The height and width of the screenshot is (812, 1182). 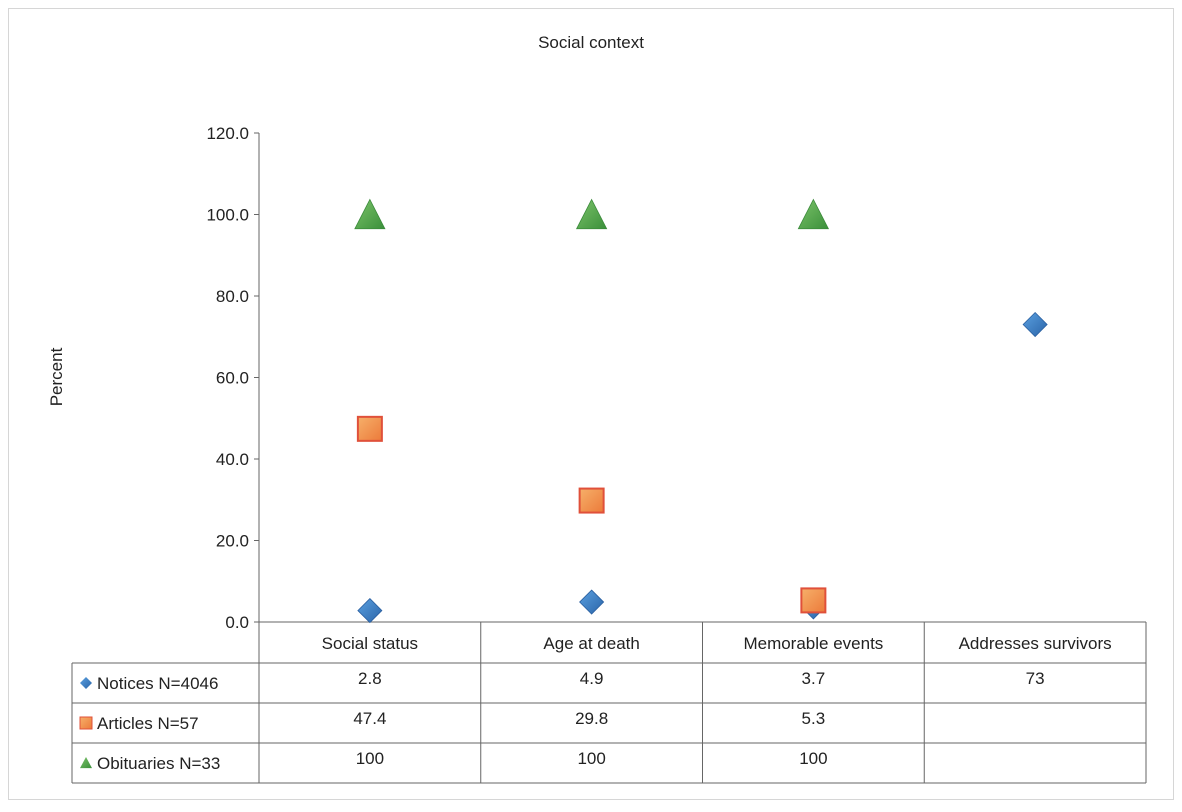 What do you see at coordinates (1035, 643) in the screenshot?
I see `category-label: Addresses survivors` at bounding box center [1035, 643].